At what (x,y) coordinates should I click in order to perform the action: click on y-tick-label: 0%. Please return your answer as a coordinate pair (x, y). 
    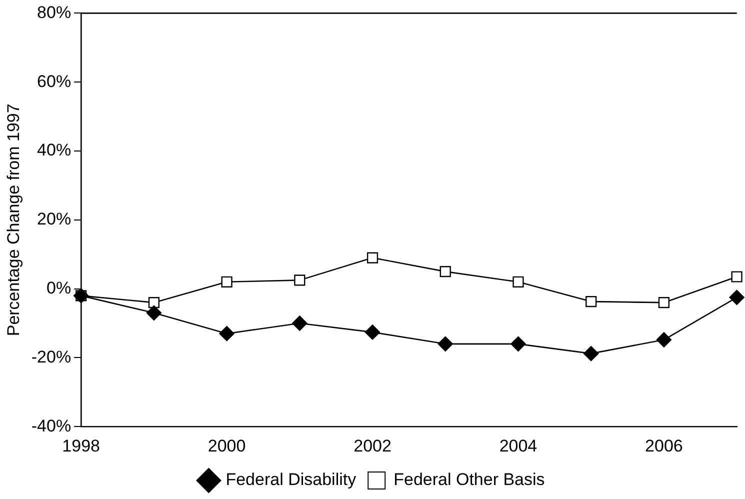
    Looking at the image, I should click on (59, 288).